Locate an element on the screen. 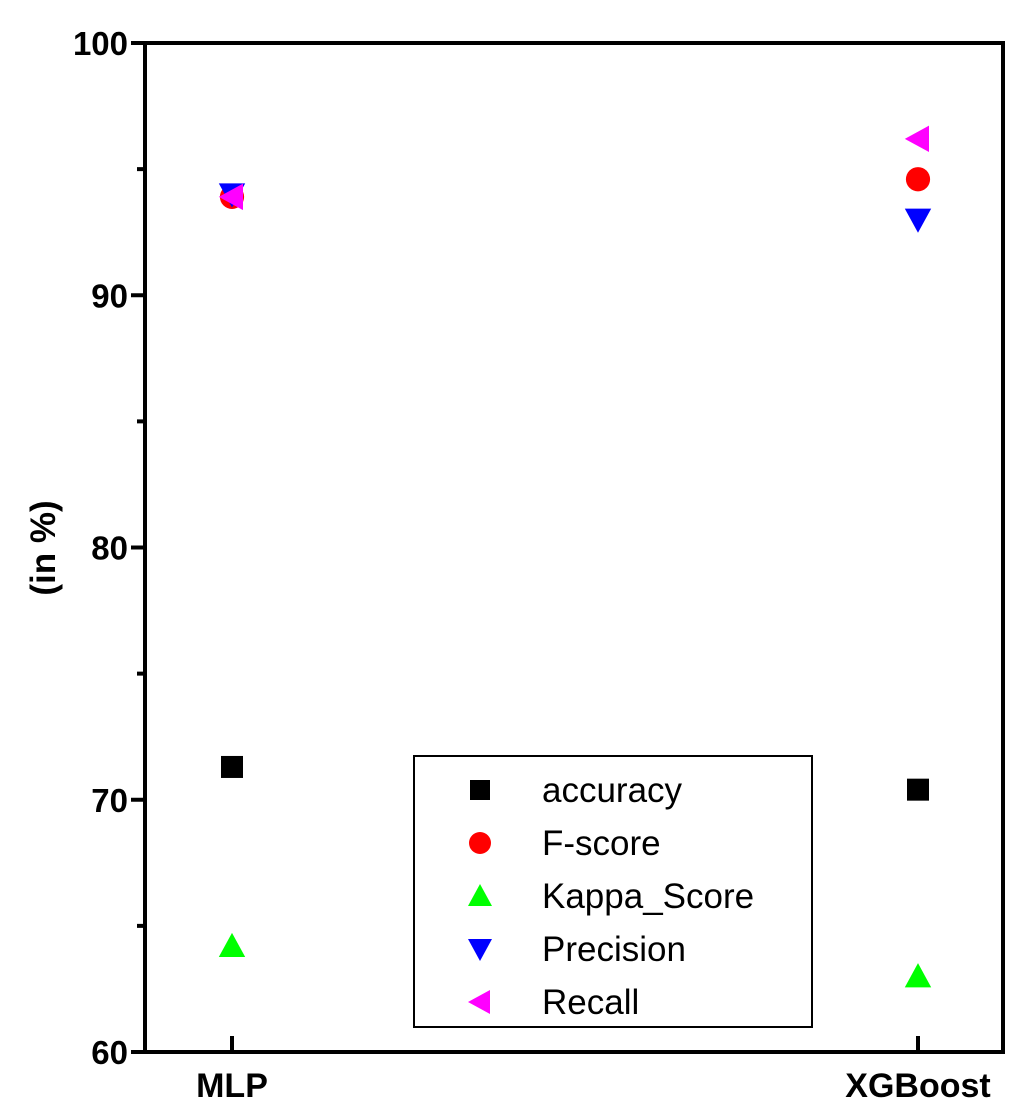  y-axis-ticks: 60 70 80 90 100 is located at coordinates (109, 548).